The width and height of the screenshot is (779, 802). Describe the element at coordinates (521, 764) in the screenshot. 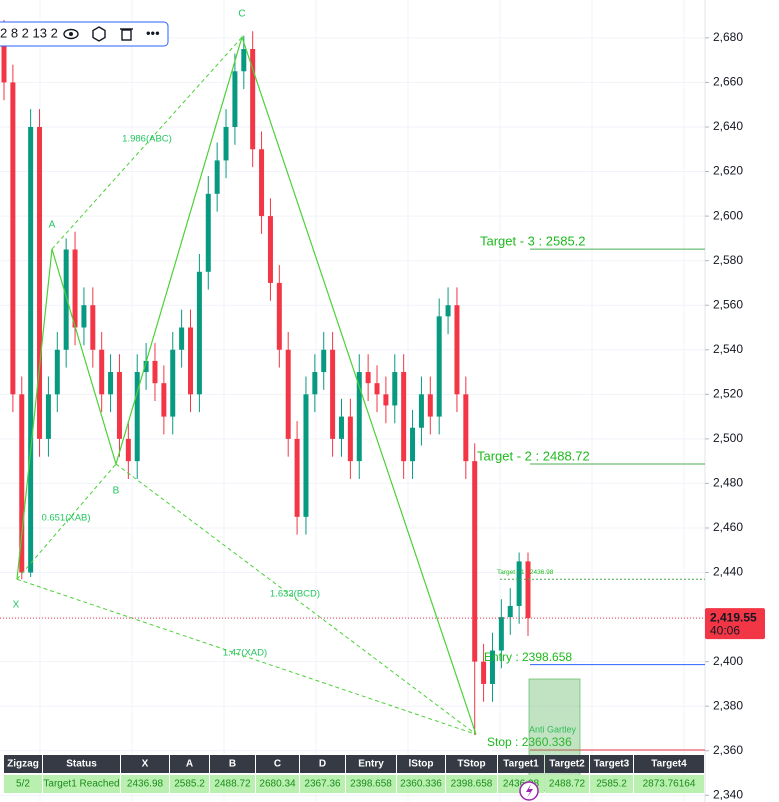

I see `table-header: Target1` at that location.